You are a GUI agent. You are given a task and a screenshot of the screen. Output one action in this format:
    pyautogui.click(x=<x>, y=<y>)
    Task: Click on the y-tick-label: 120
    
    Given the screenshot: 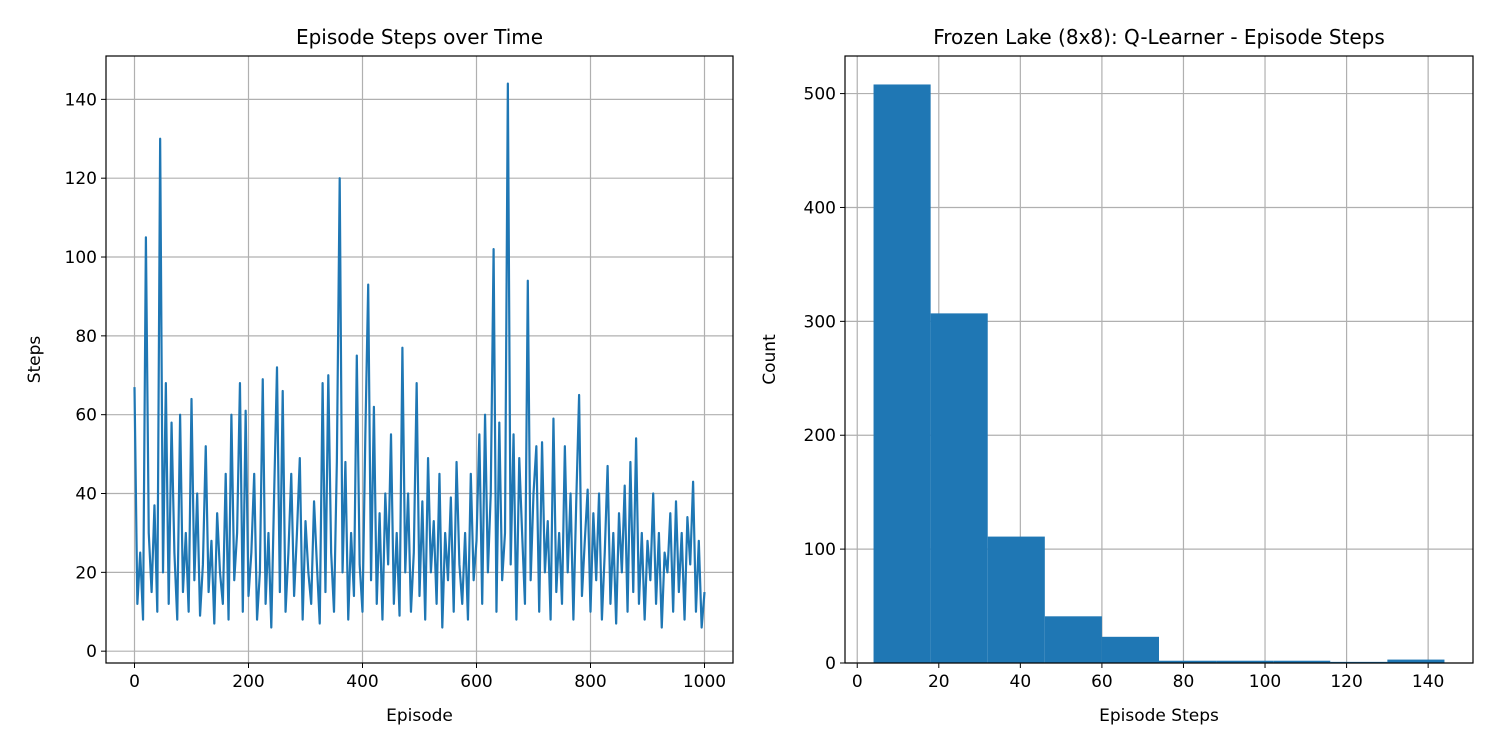 What is the action you would take?
    pyautogui.click(x=81, y=179)
    